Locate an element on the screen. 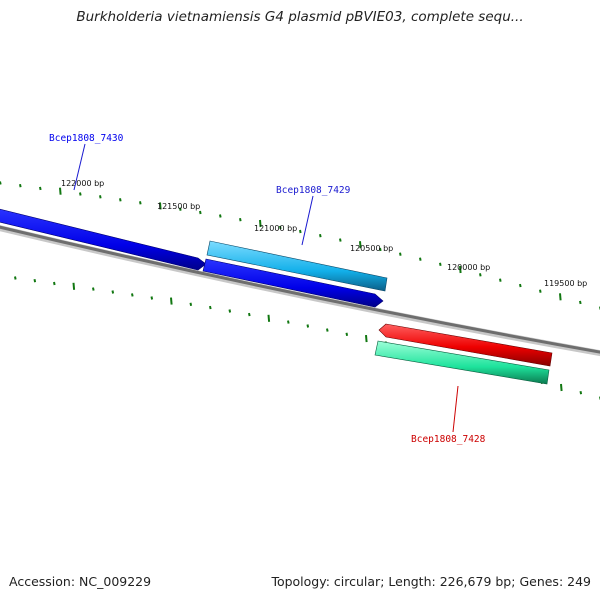 This screenshot has height=600, width=600. accession-info: Accession: NC_009229 is located at coordinates (80, 581).